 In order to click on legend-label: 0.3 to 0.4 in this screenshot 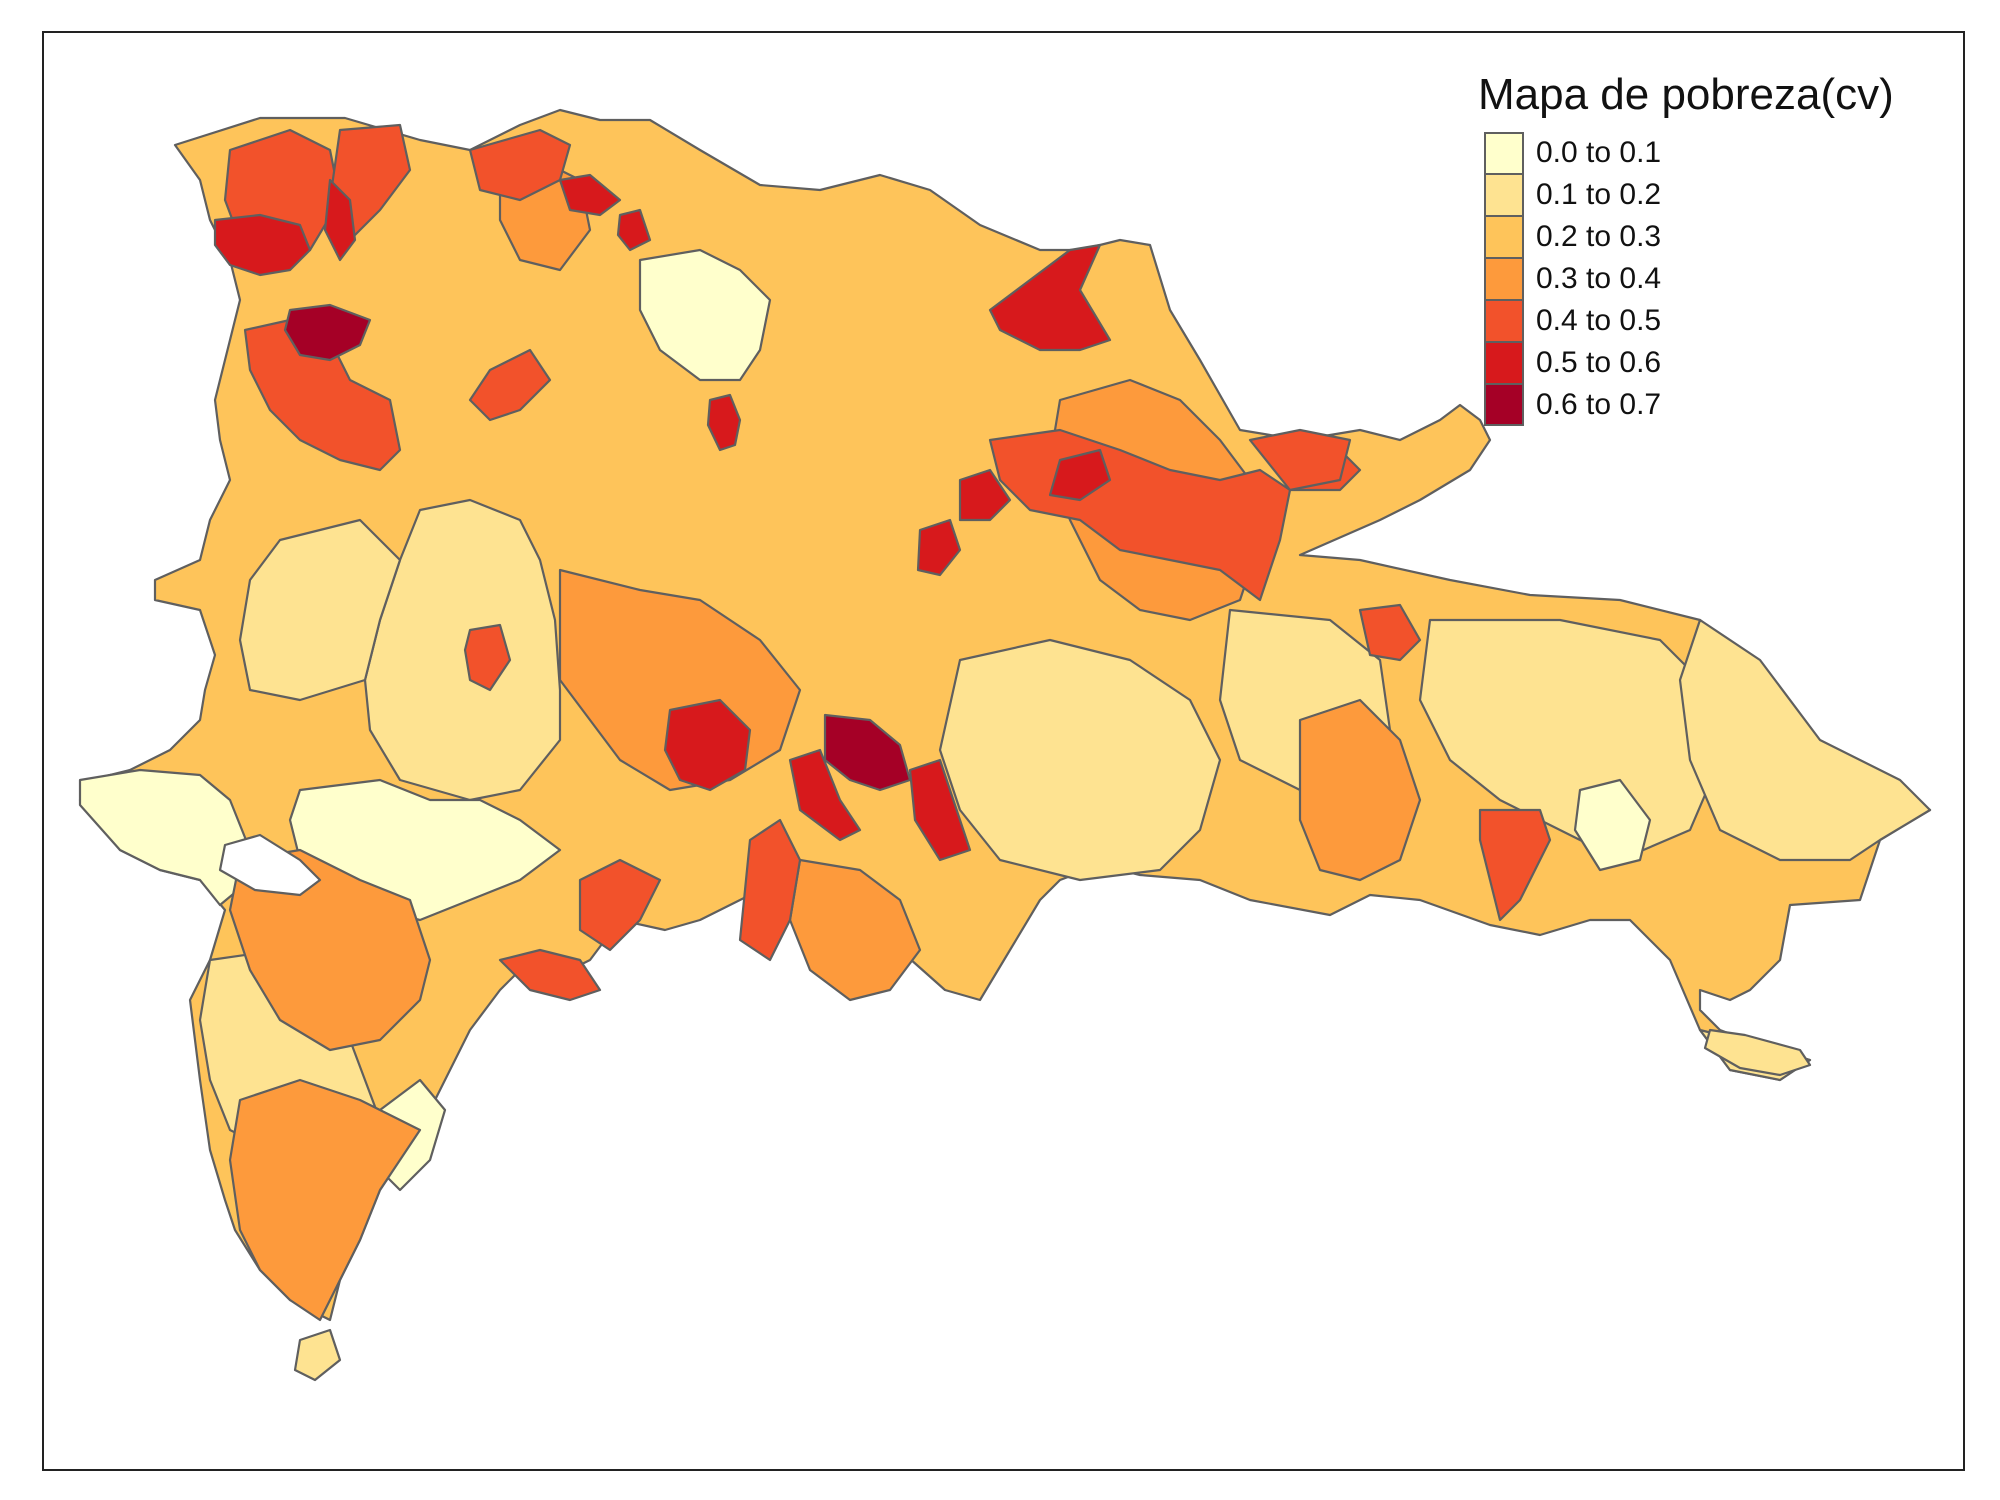, I will do `click(1599, 278)`.